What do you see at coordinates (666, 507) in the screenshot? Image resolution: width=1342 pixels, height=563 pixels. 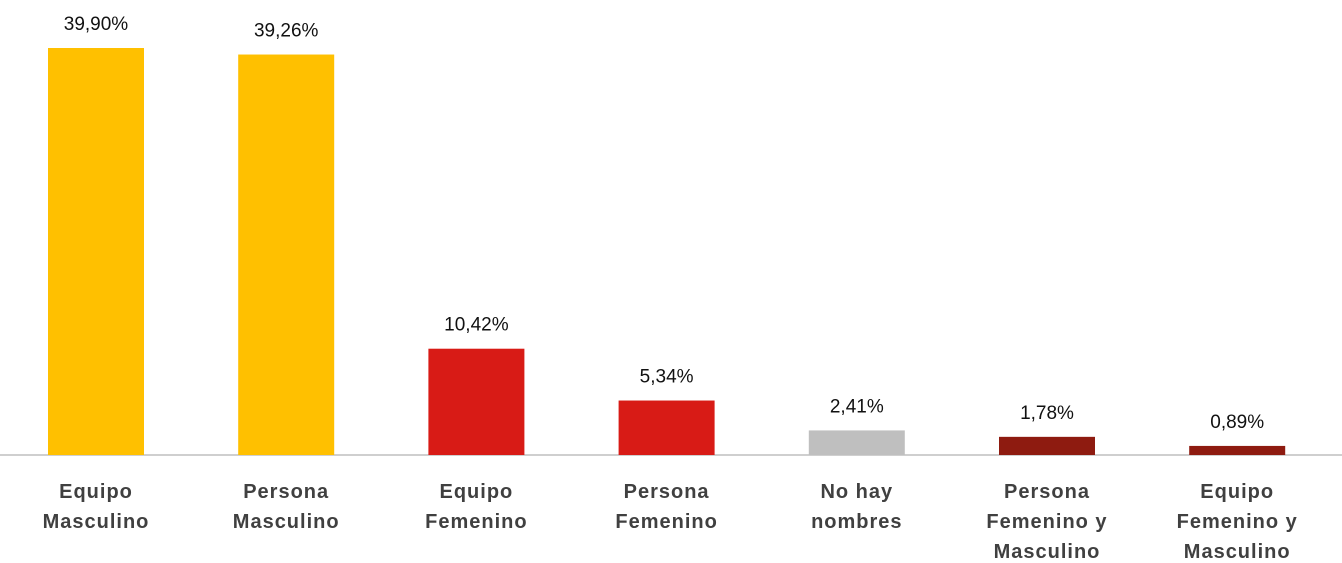 I see `x-tick-label: Persona Femenino` at bounding box center [666, 507].